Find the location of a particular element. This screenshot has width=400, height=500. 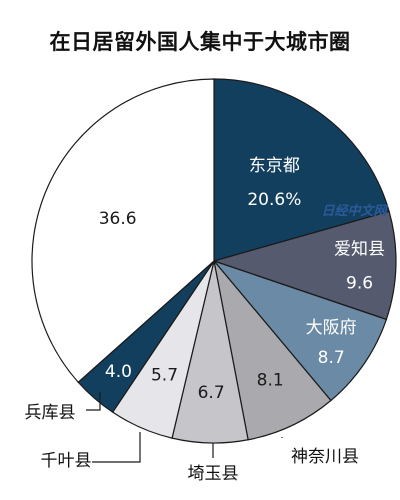

watermark-logo: 日经中文网 is located at coordinates (354, 211).